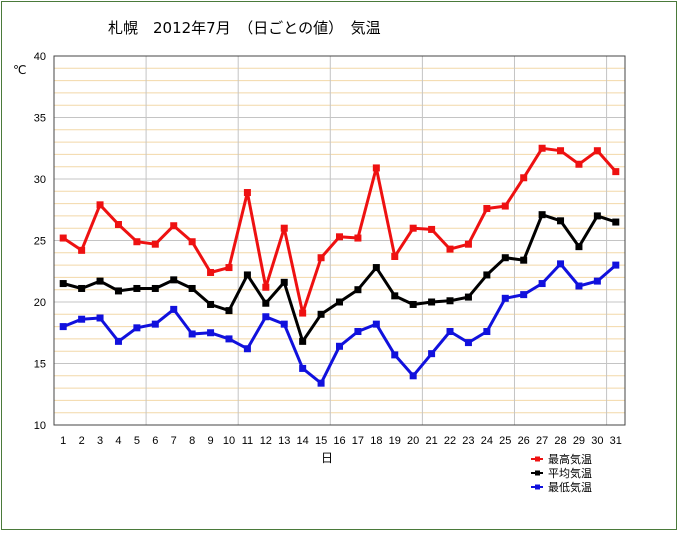 This screenshot has height=533, width=680. I want to click on x-tick-label: 25, so click(505, 441).